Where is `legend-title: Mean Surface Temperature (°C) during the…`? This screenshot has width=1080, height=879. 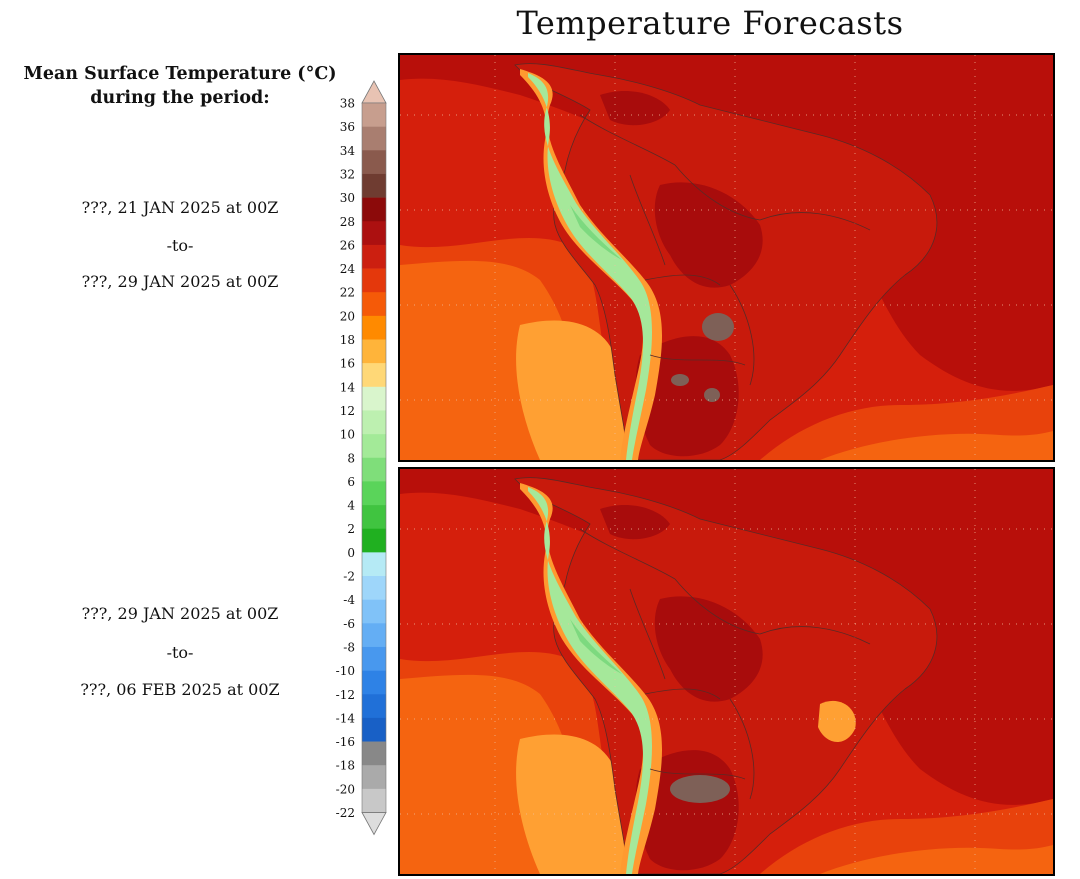
legend-title: Mean Surface Temperature (°C) during the… is located at coordinates (180, 86).